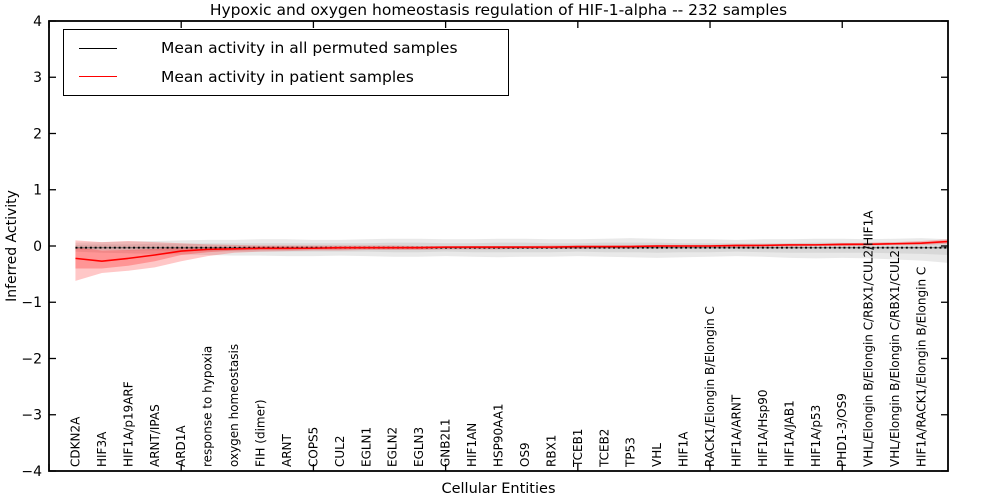  I want to click on x-category-label: ARNT/IPAS, so click(155, 435).